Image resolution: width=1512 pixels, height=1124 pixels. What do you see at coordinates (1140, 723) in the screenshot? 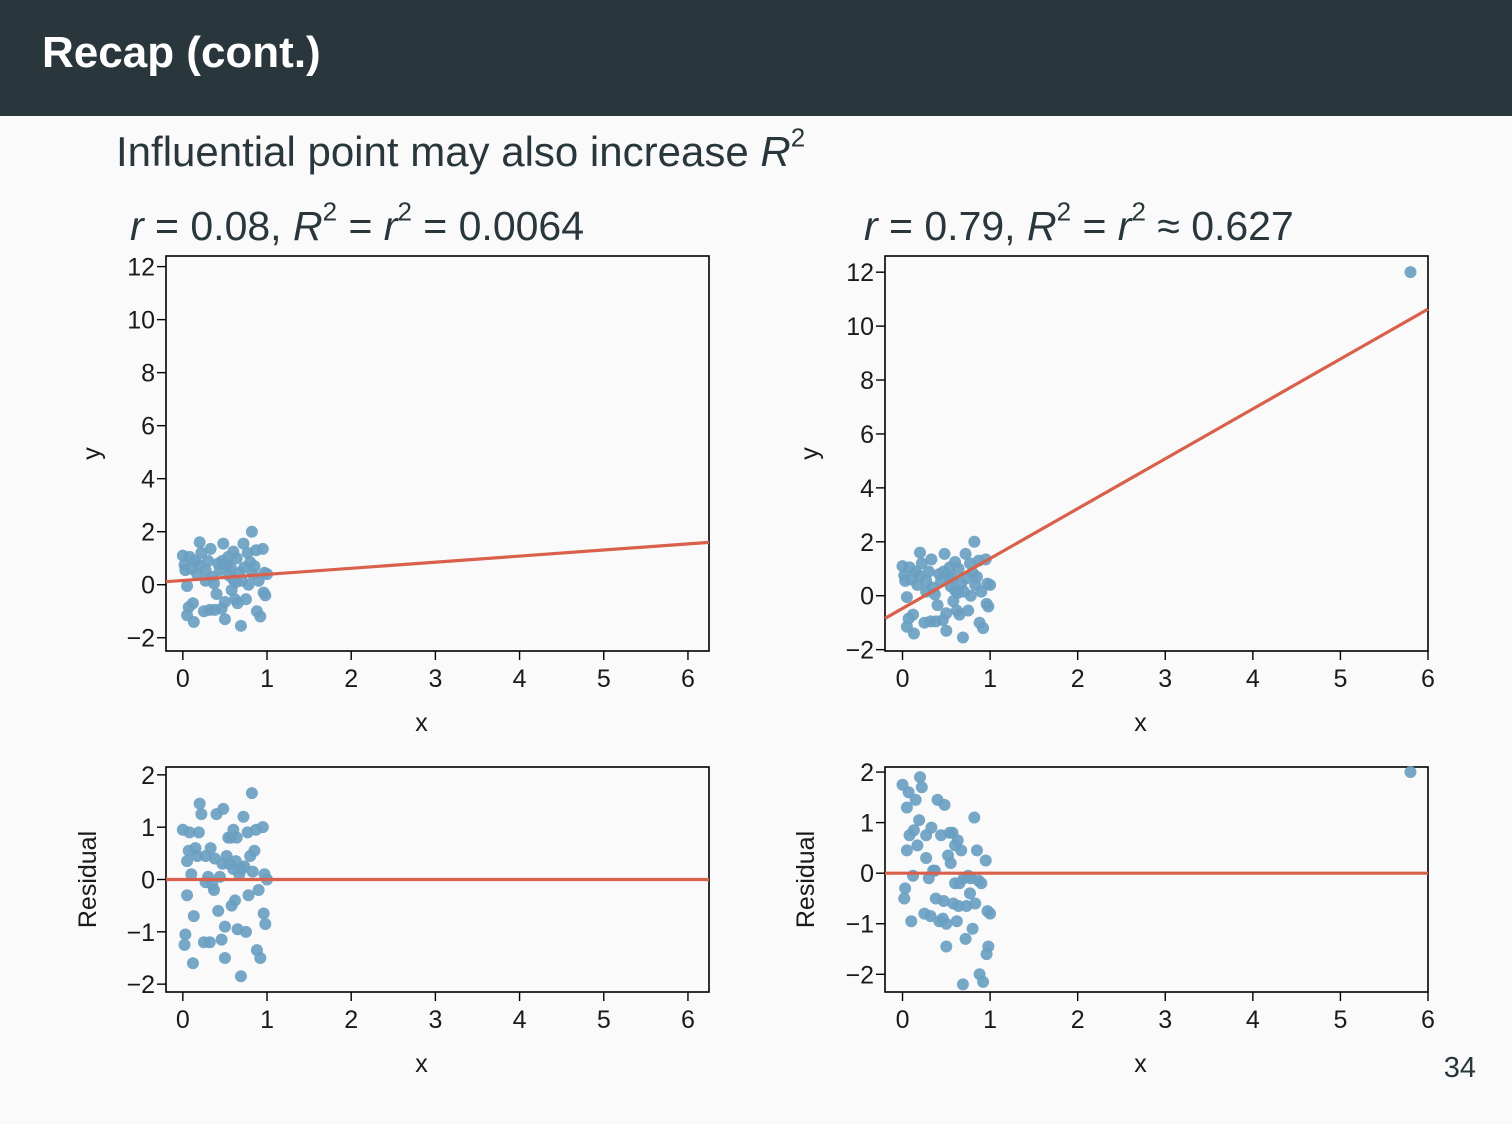
I see `scatter-right-xlabel: x` at bounding box center [1140, 723].